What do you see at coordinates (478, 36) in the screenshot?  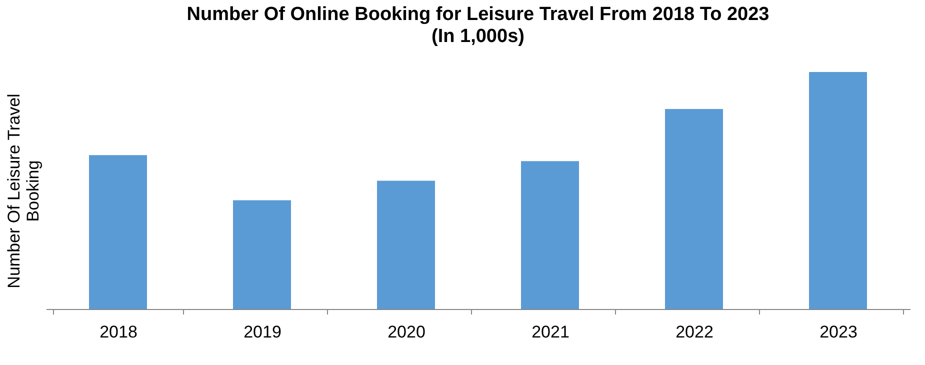 I see `chart-subtitle: (In 1,000s)` at bounding box center [478, 36].